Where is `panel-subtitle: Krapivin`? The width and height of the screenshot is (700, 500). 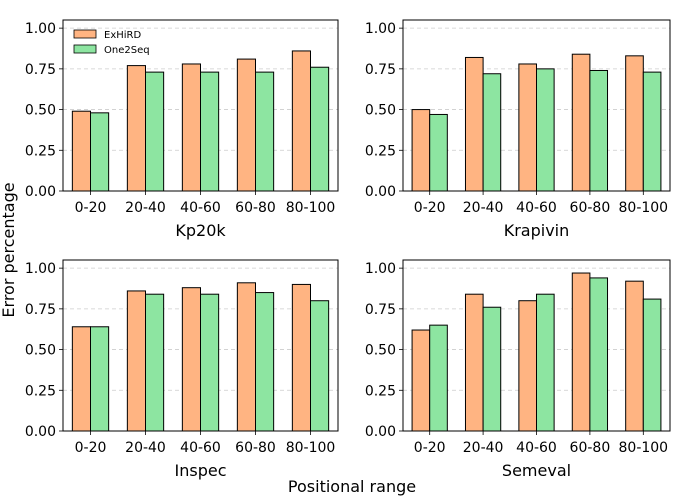
panel-subtitle: Krapivin is located at coordinates (537, 230).